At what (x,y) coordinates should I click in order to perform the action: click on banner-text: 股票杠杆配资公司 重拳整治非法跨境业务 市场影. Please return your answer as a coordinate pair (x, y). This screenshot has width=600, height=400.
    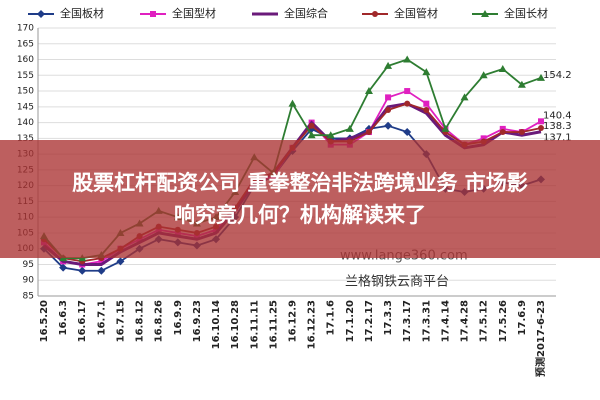
    Looking at the image, I should click on (300, 183).